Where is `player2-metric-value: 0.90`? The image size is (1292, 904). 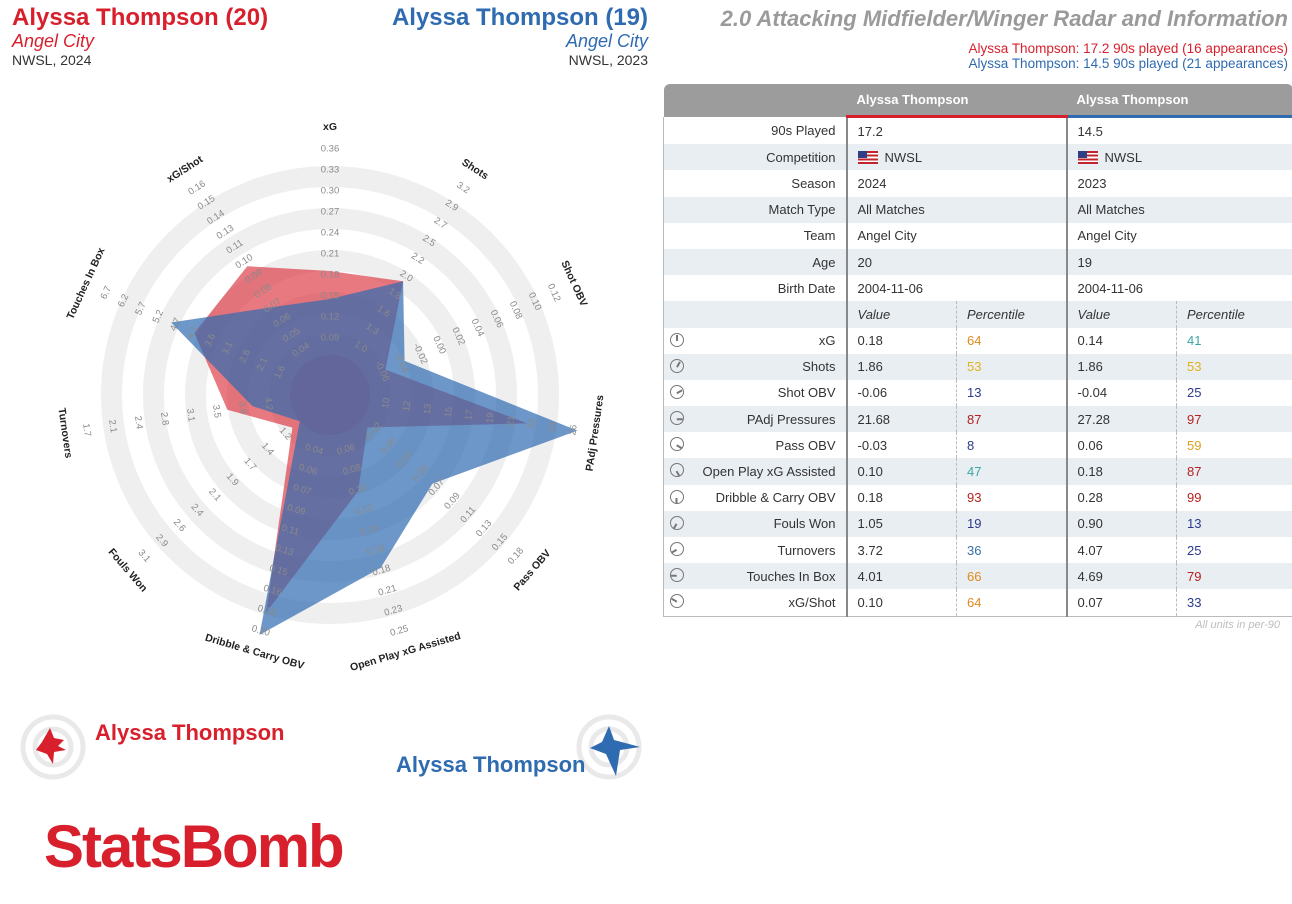 player2-metric-value: 0.90 is located at coordinates (1121, 523).